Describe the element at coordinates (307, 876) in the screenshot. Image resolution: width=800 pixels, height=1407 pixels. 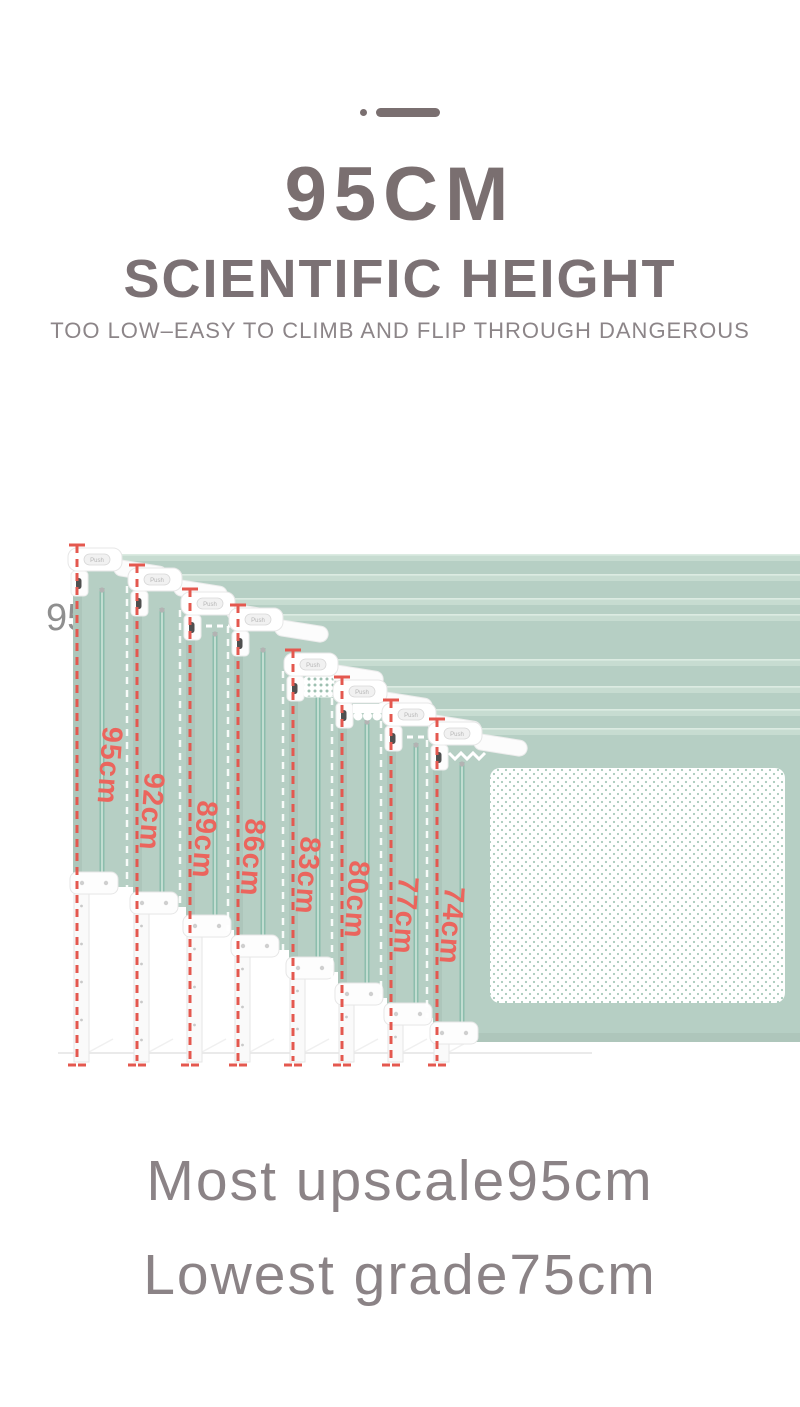
I see `rail-height-label: 83cm` at that location.